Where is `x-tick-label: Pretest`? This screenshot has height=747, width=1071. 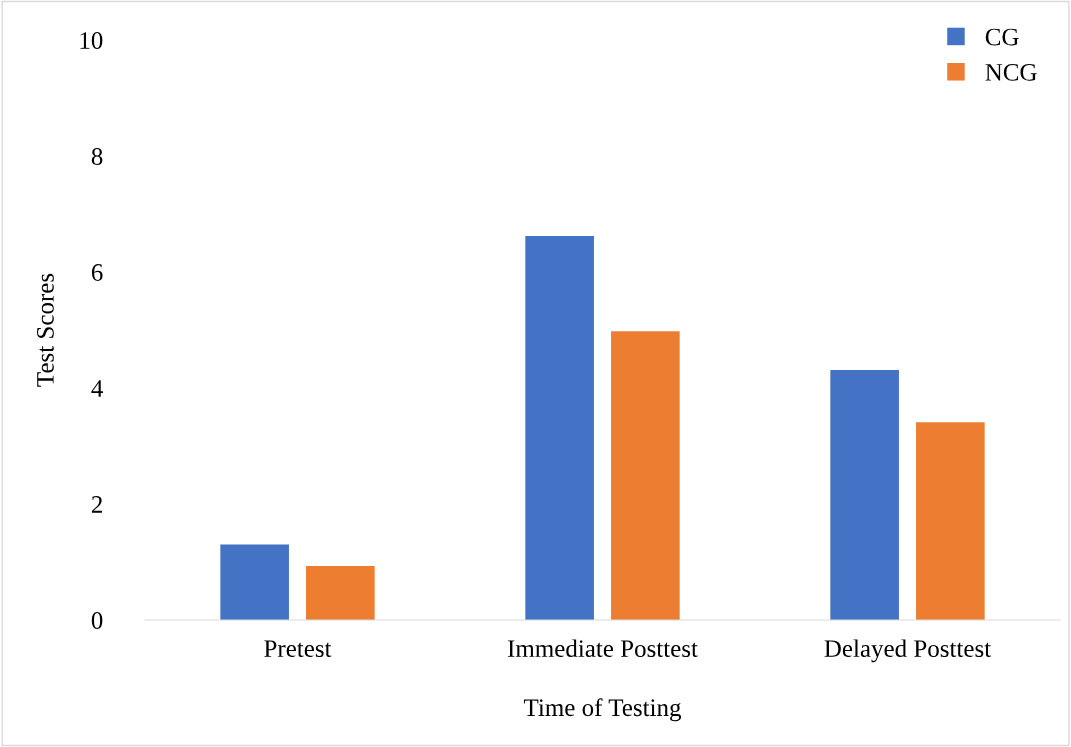 x-tick-label: Pretest is located at coordinates (298, 649).